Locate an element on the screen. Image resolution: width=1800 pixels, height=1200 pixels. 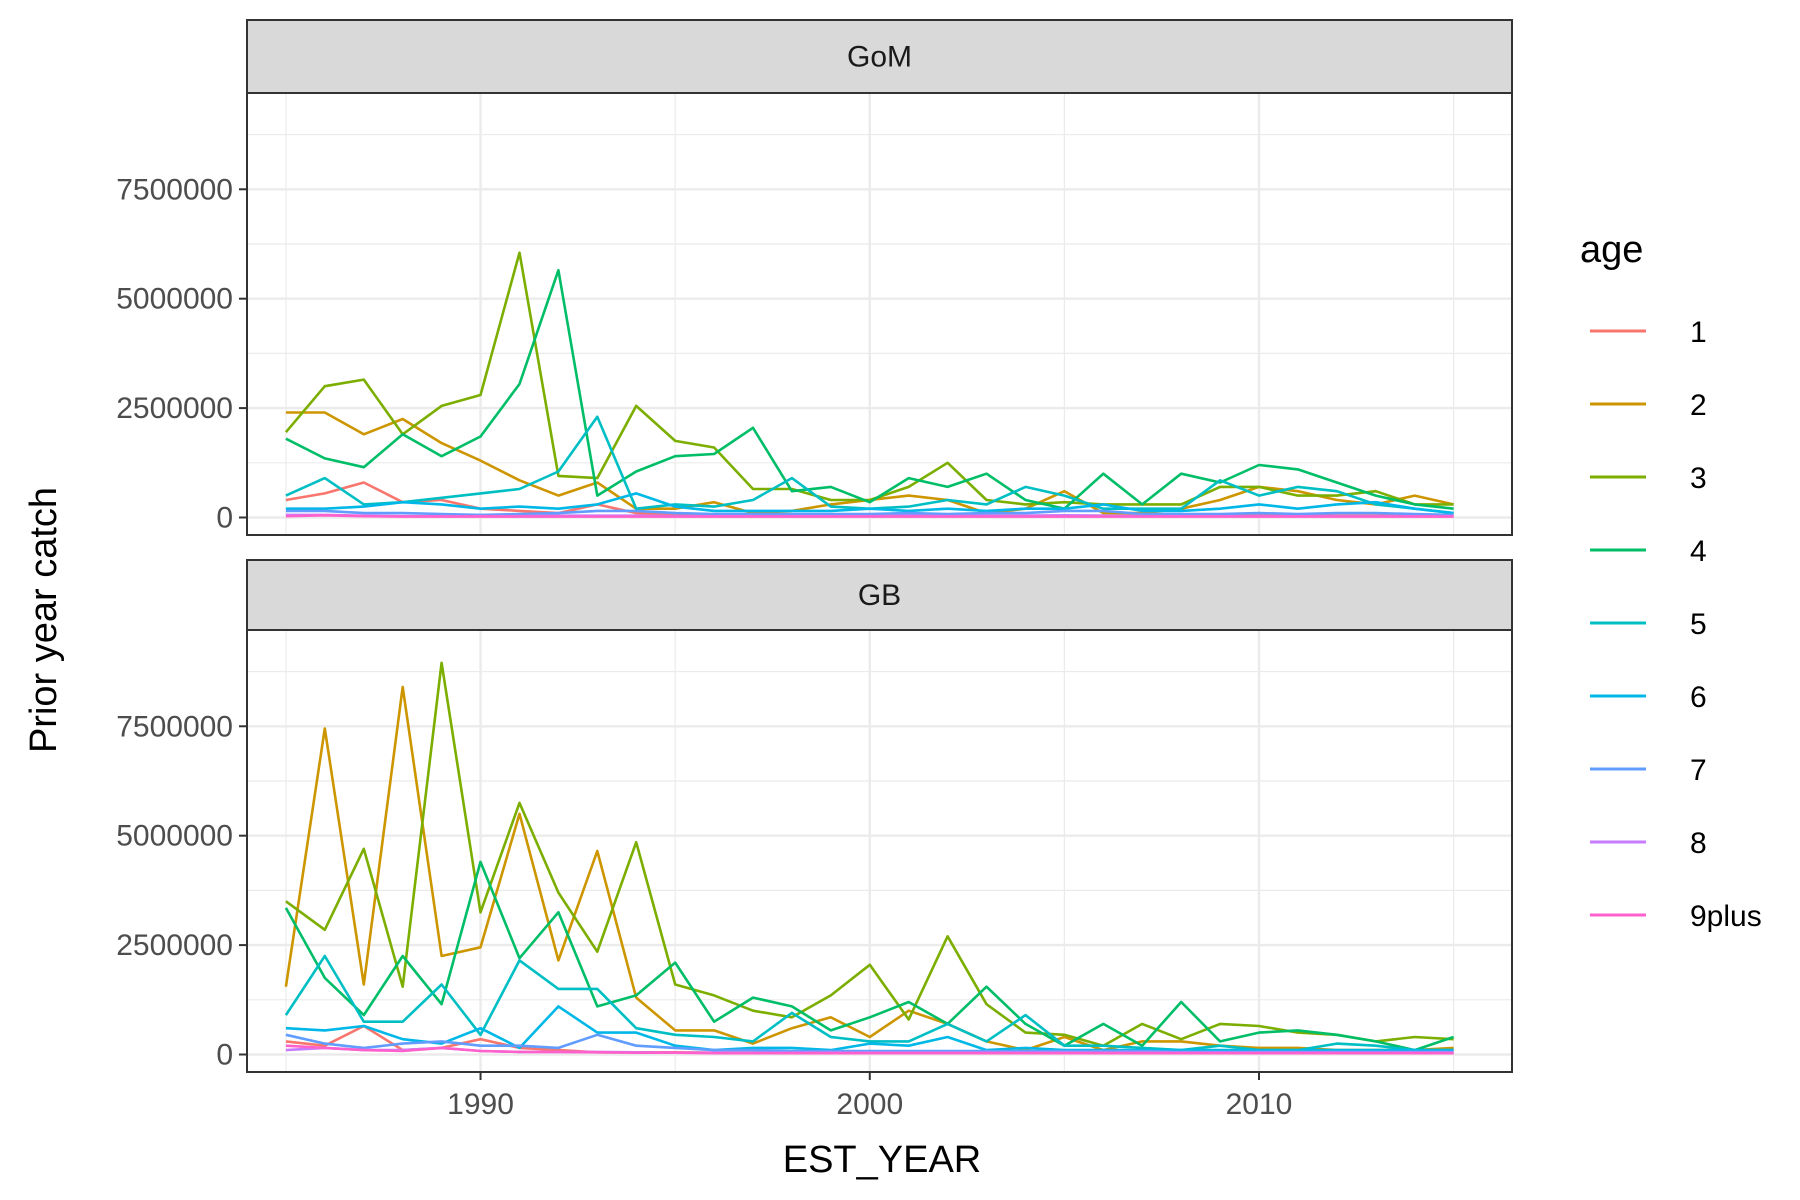
legend-label: 9plus is located at coordinates (1726, 916).